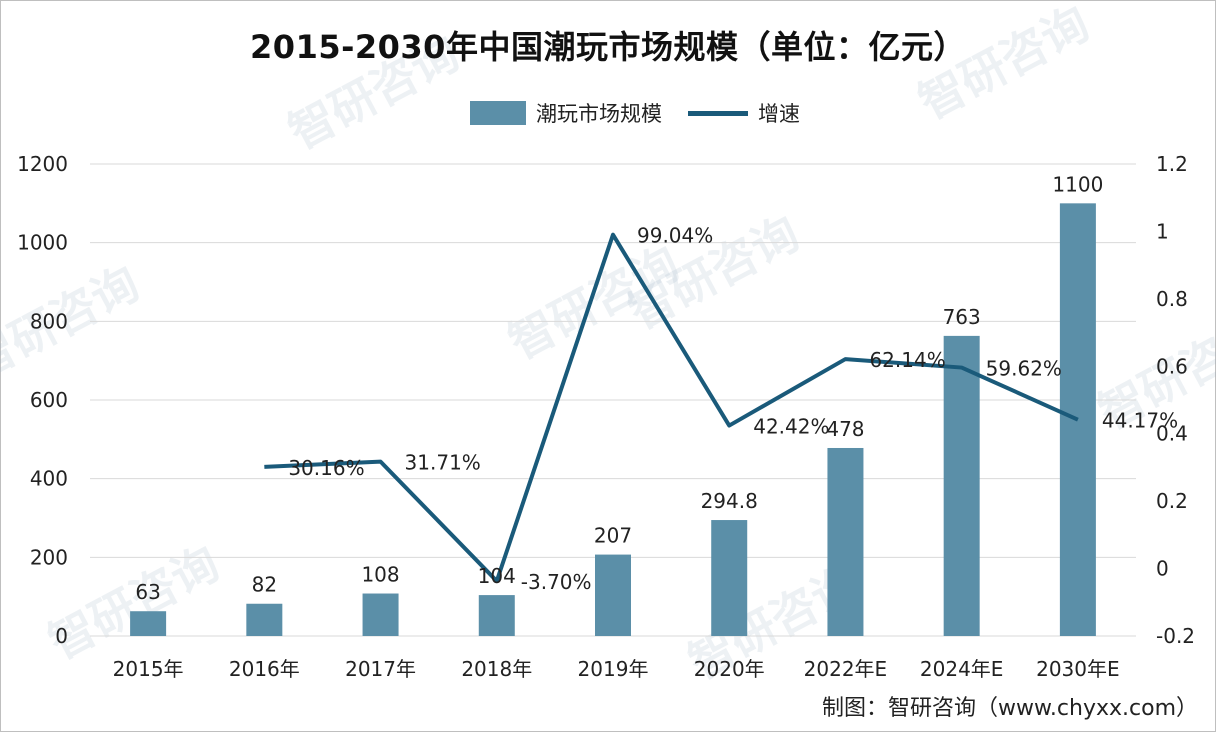 This screenshot has width=1216, height=732. Describe the element at coordinates (1077, 184) in the screenshot. I see `bar-value-label: 1100` at that location.